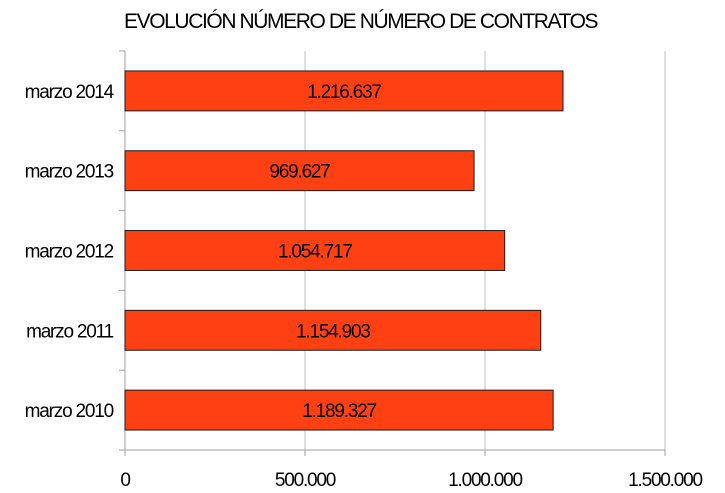  What do you see at coordinates (69, 172) in the screenshot?
I see `category-label: marzo 2013` at bounding box center [69, 172].